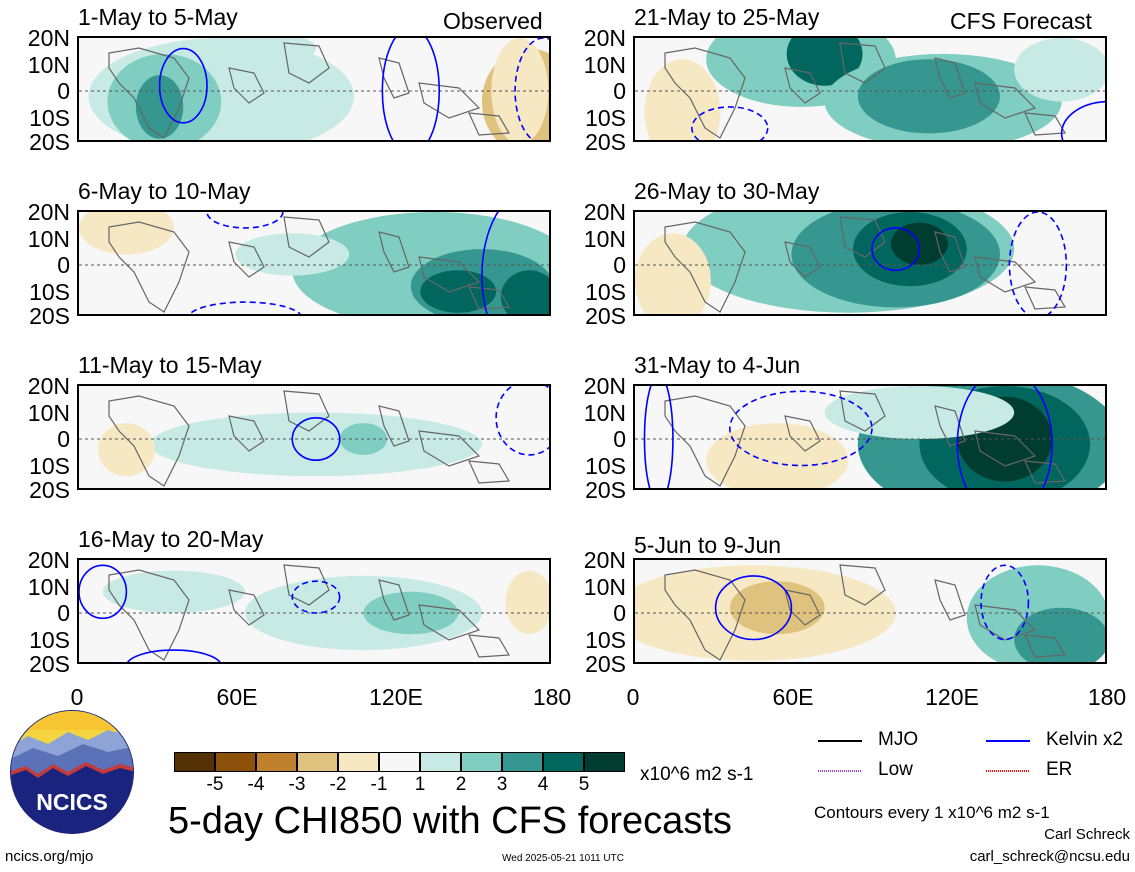 The height and width of the screenshot is (872, 1135). What do you see at coordinates (727, 17) in the screenshot?
I see `panel-title-2: 21-May to 25-May` at bounding box center [727, 17].